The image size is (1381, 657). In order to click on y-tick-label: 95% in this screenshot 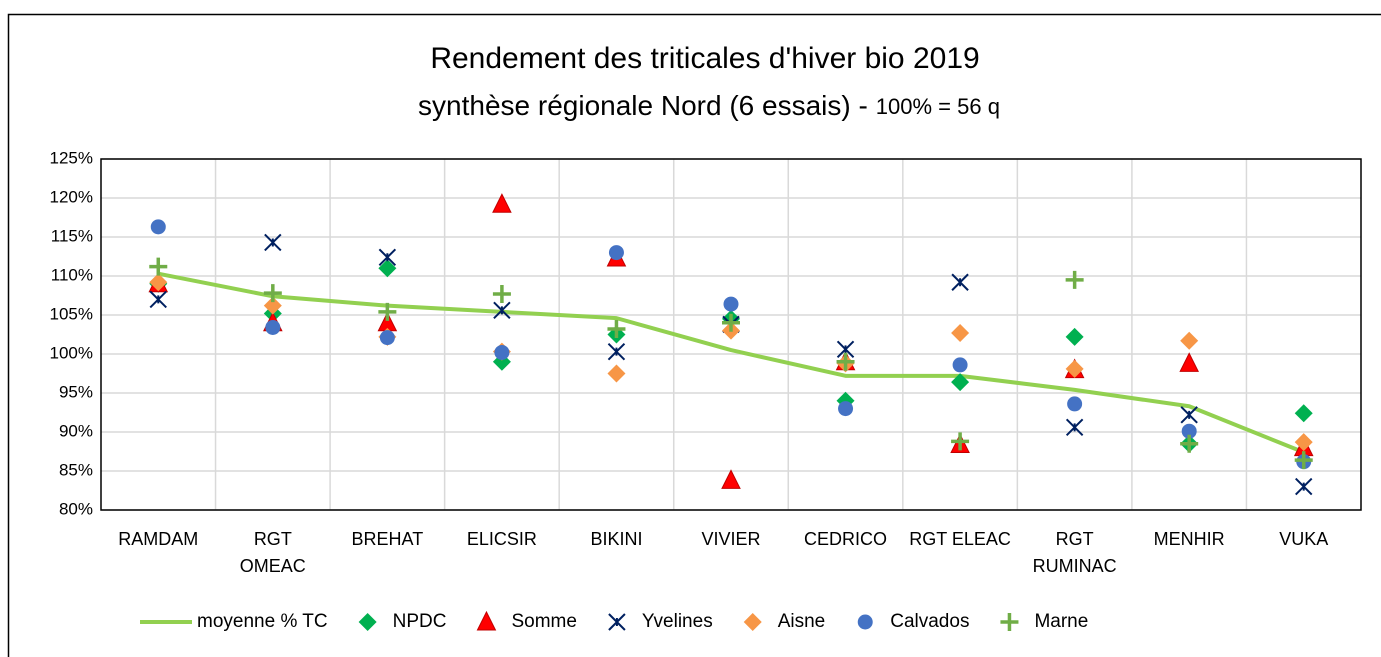, I will do `click(76, 391)`.